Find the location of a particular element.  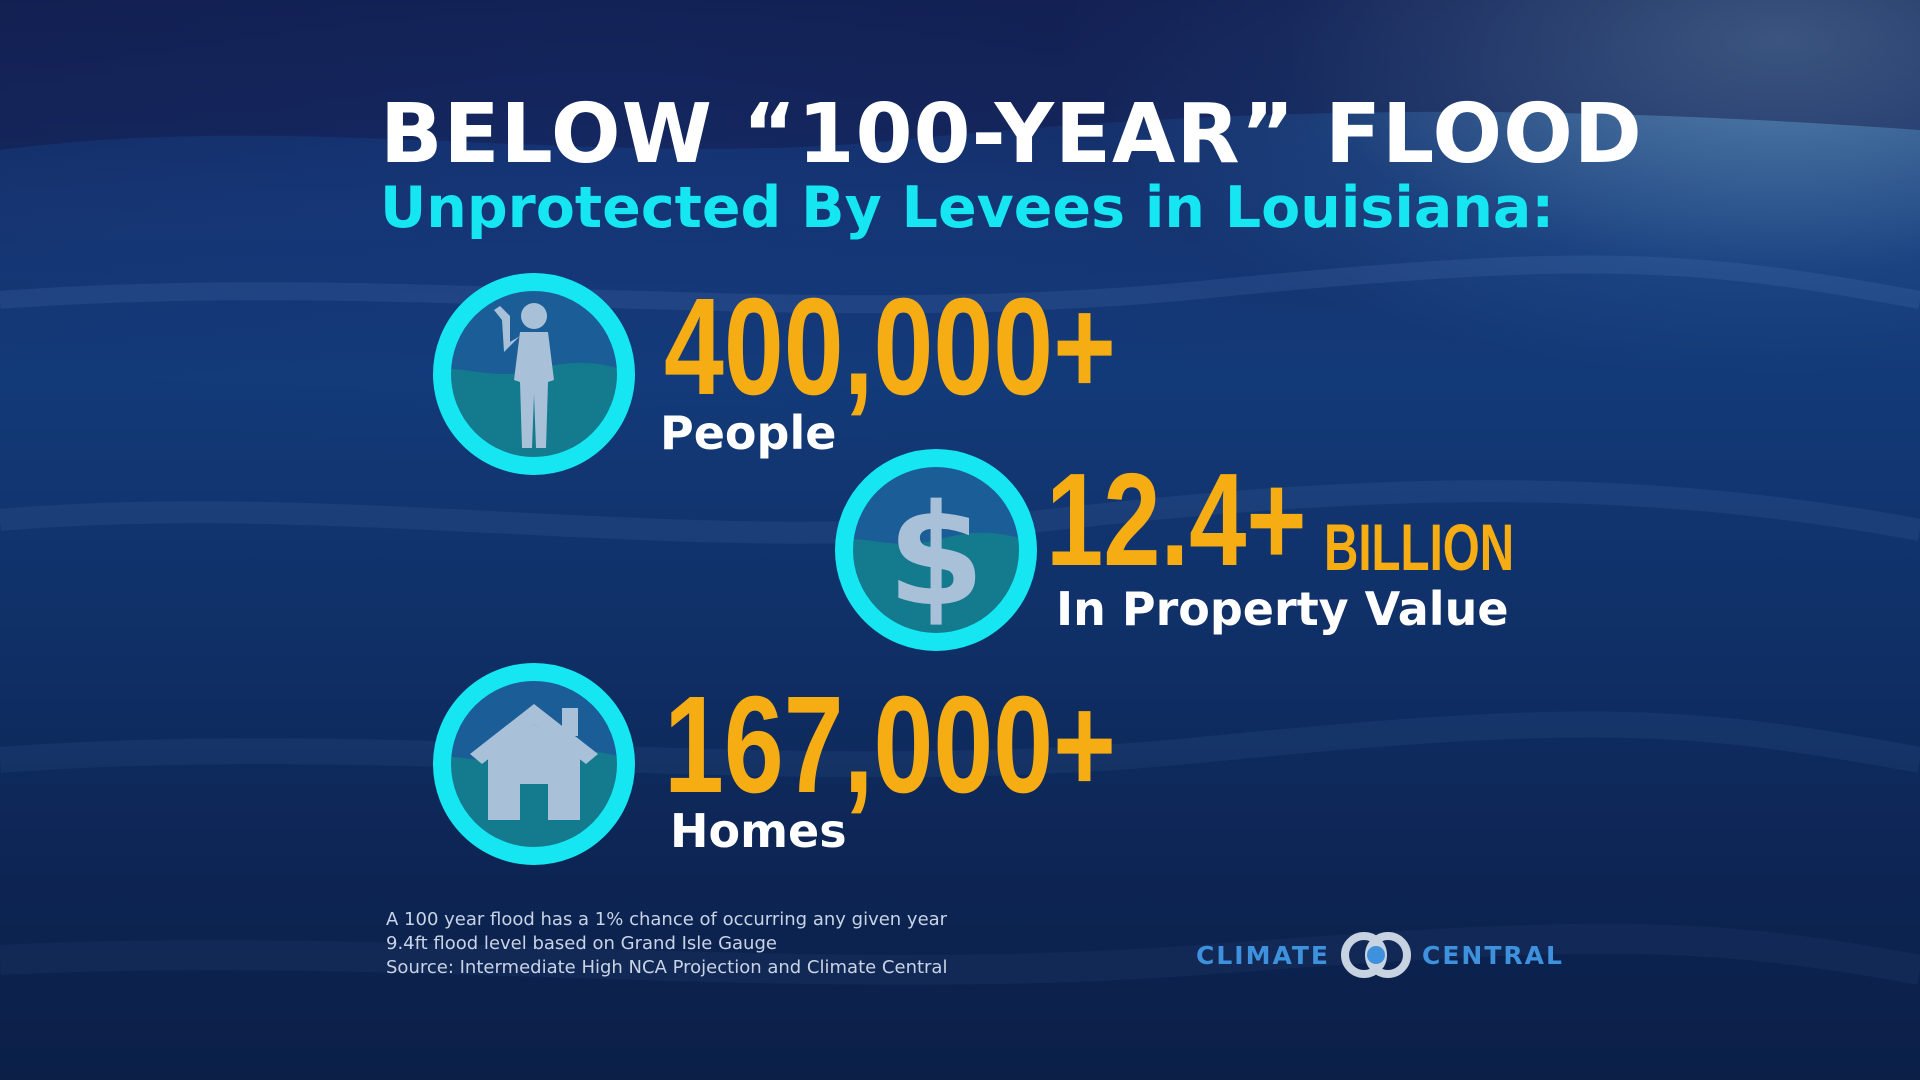

climate-central-logo: CLIMATE CENTRAL is located at coordinates (1380, 955).